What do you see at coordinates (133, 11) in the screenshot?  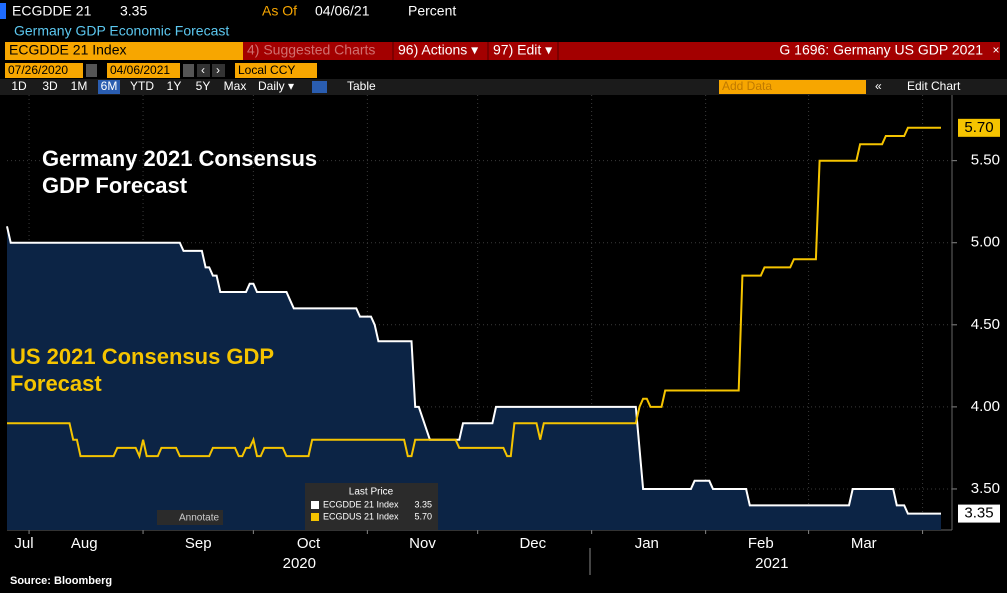 I see `last-price: 3.35` at bounding box center [133, 11].